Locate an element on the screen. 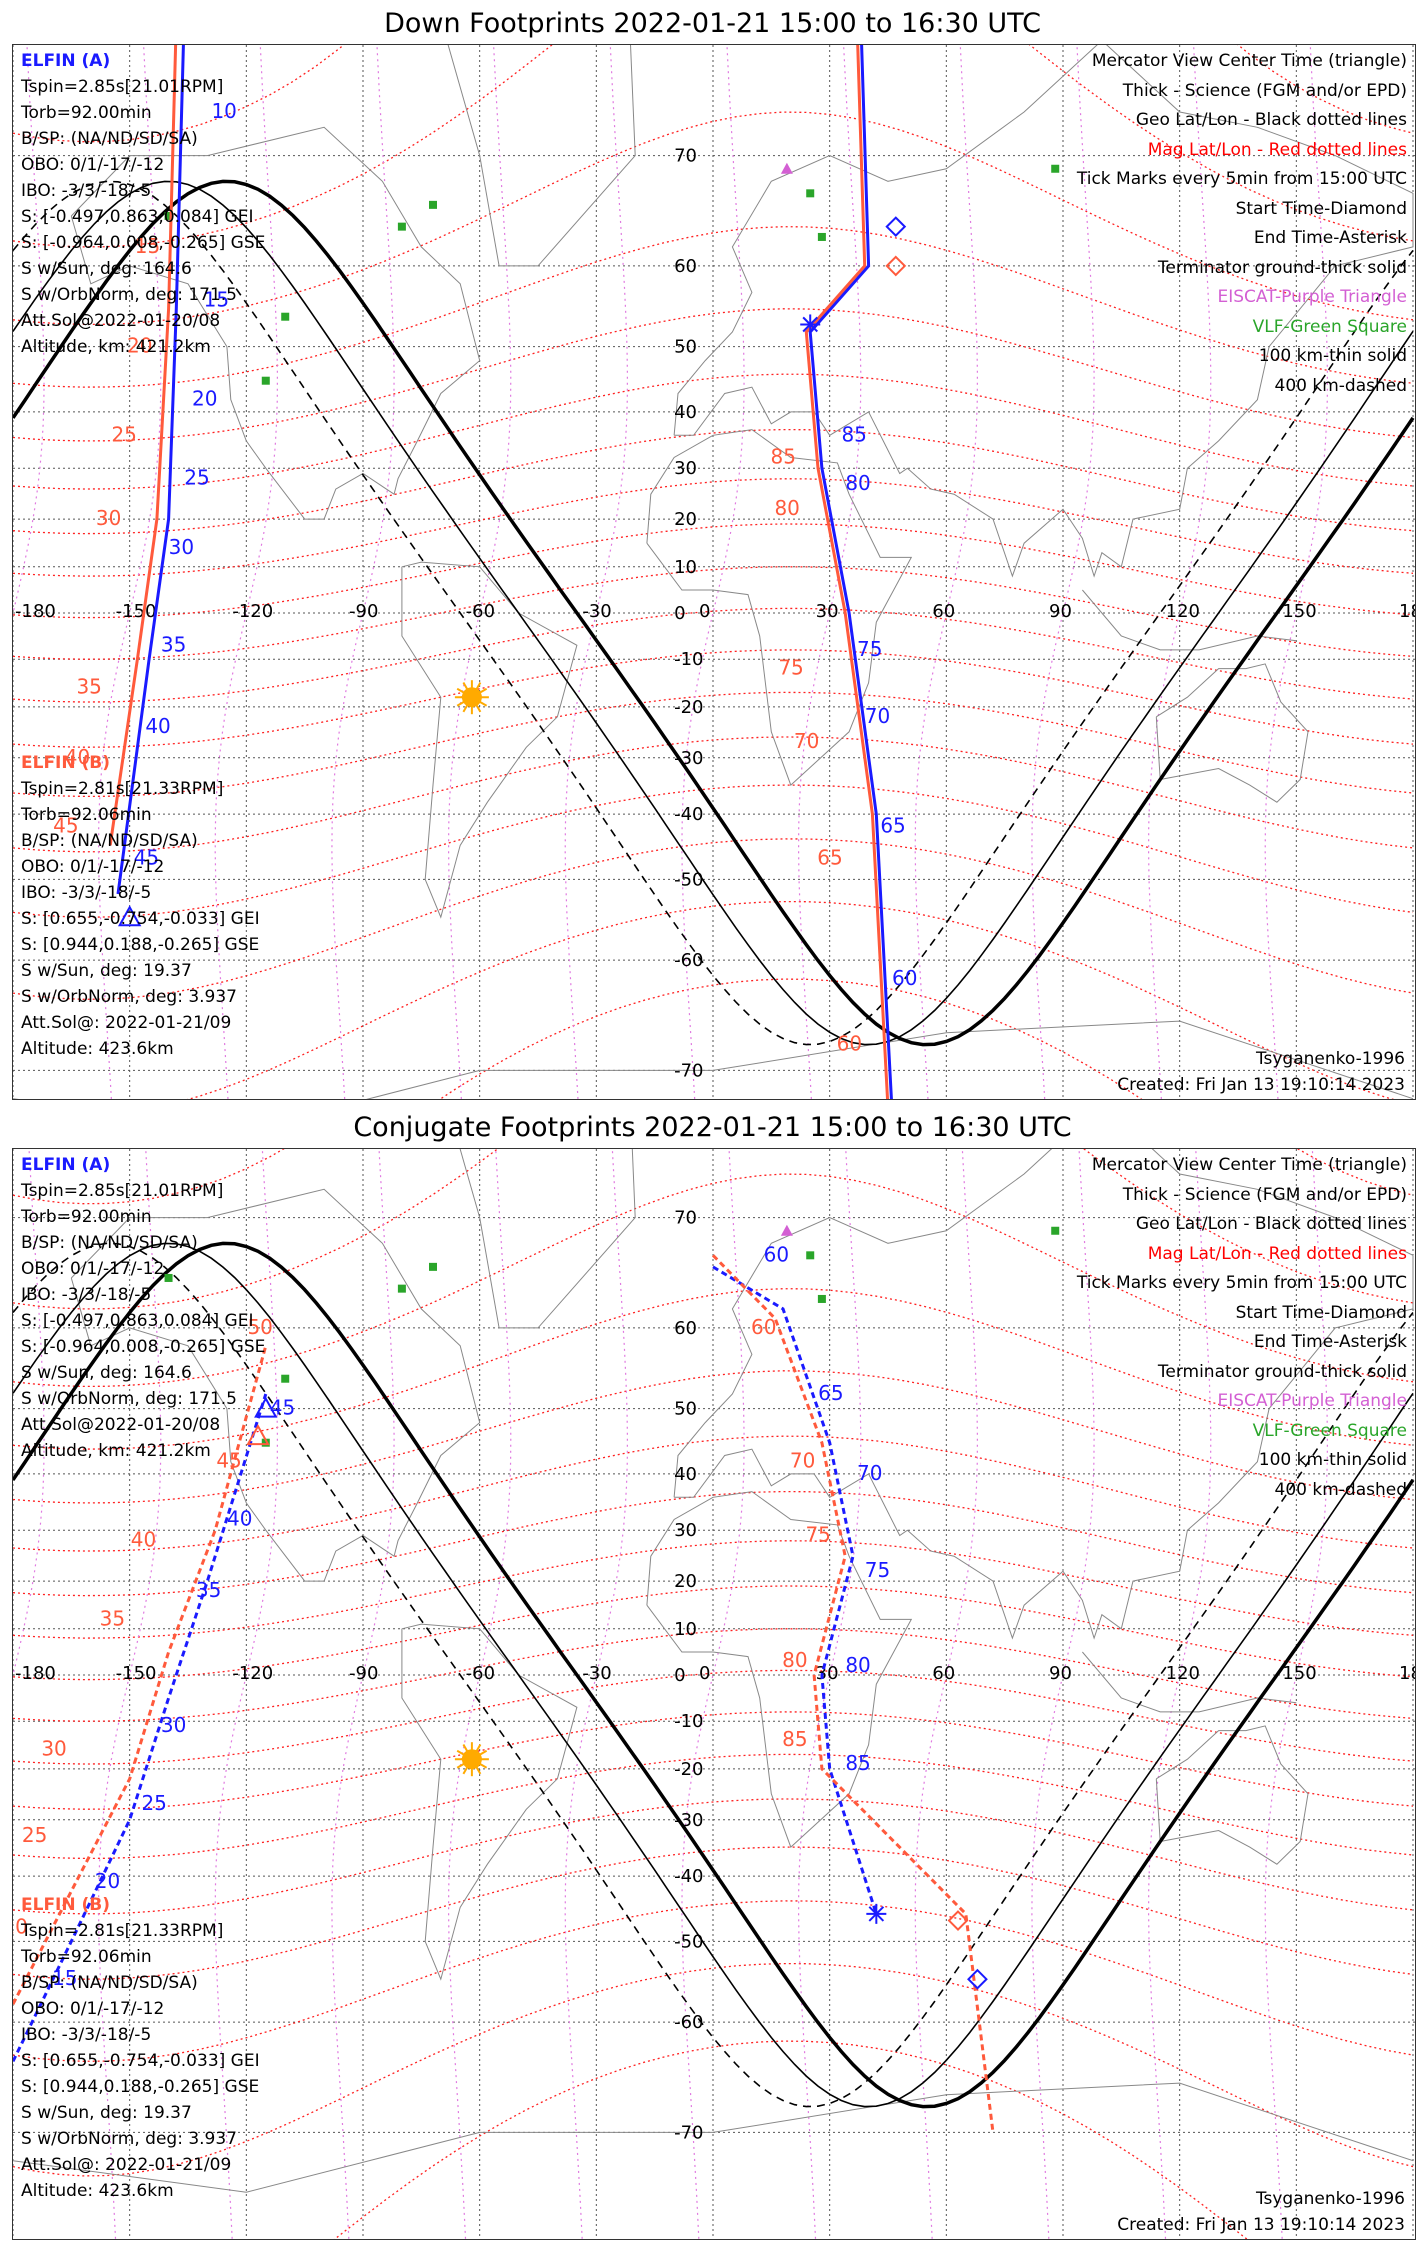 The width and height of the screenshot is (1425, 2250). center-triangle-marker is located at coordinates (266, 1407).